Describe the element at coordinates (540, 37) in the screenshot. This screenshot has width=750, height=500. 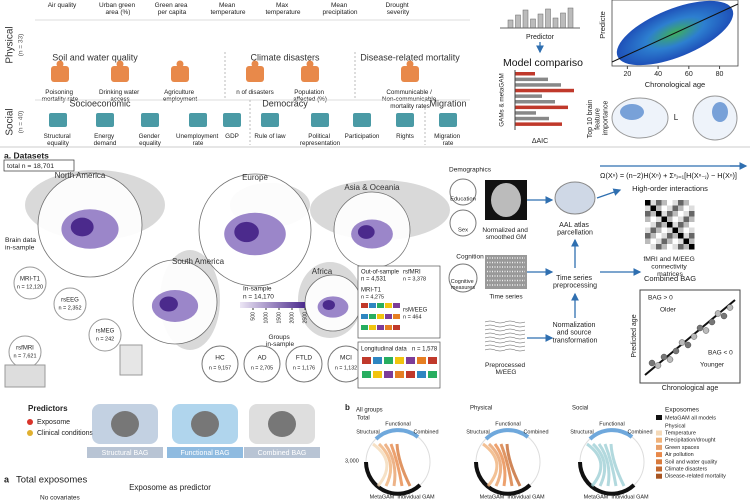
I see `label: Predictor` at that location.